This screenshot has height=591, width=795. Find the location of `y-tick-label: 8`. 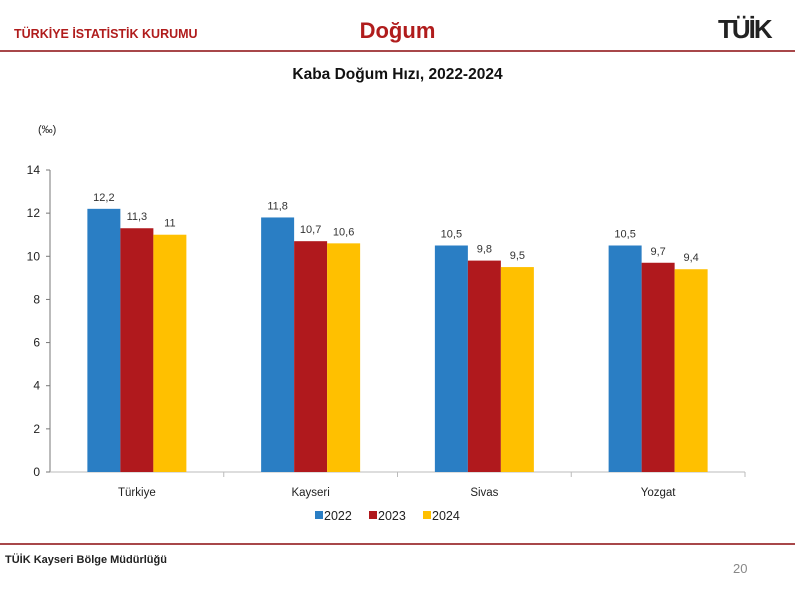

y-tick-label: 8 is located at coordinates (36, 299).